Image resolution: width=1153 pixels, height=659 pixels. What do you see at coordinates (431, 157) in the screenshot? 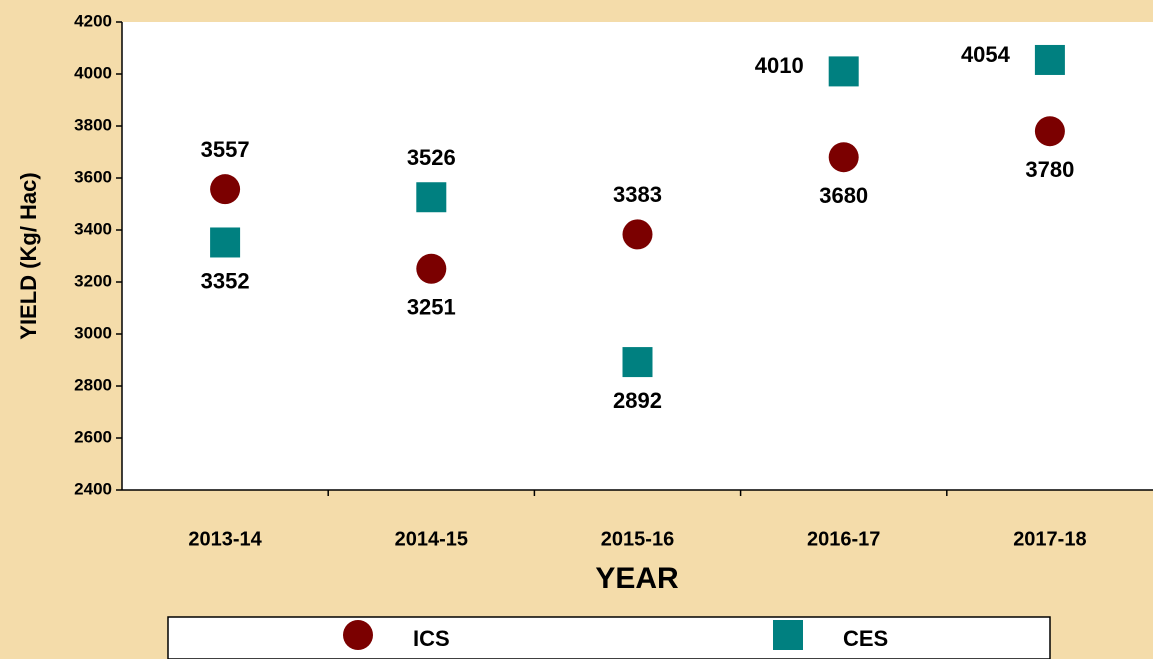
I see `data-label: 3526` at bounding box center [431, 157].